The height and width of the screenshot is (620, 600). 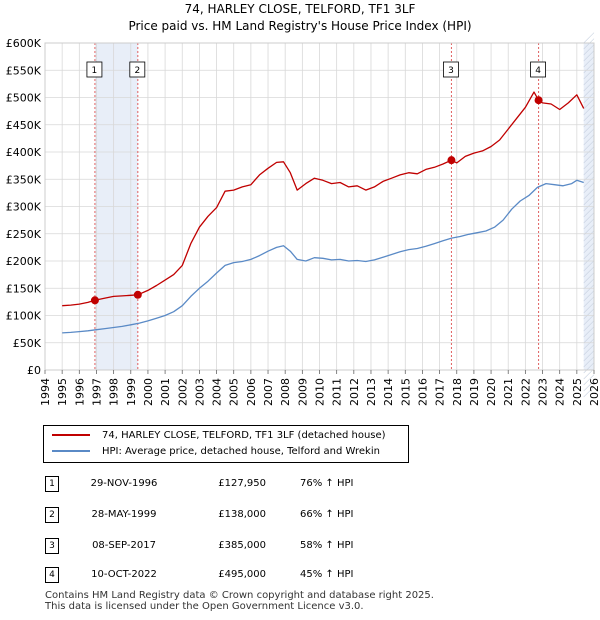 What do you see at coordinates (543, 392) in the screenshot?
I see `x-tick-label: 2023` at bounding box center [543, 392].